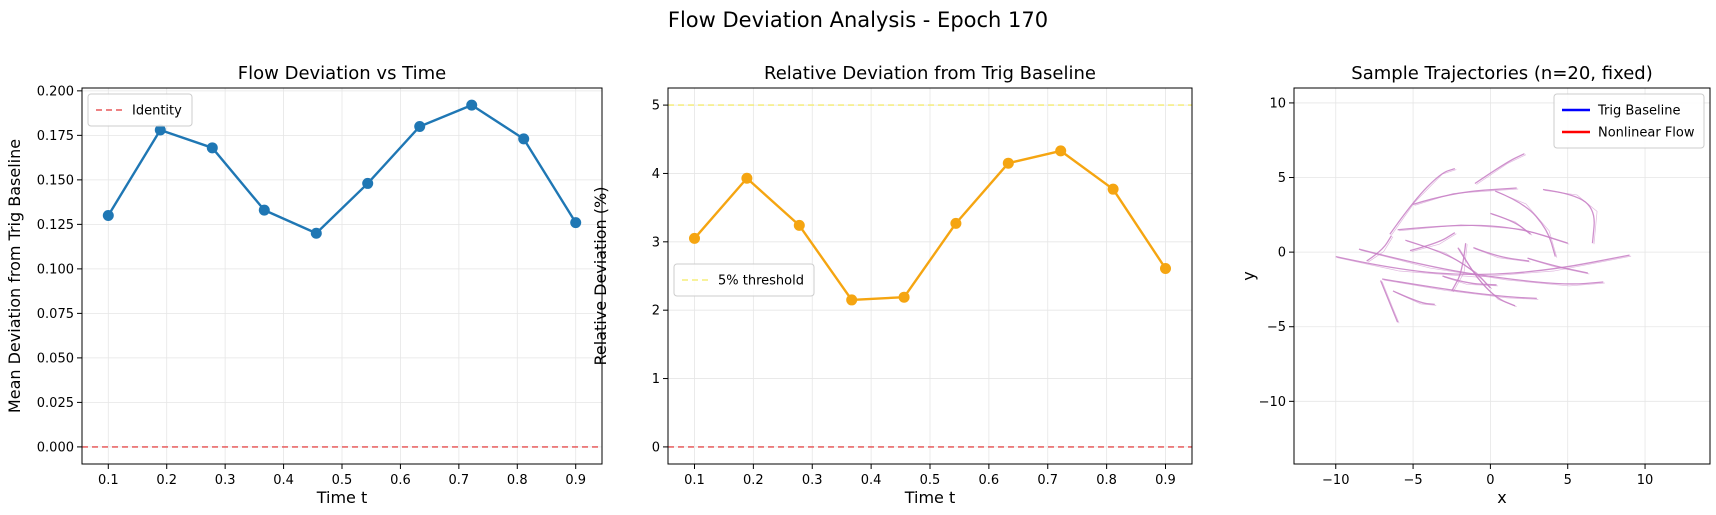 This screenshot has width=1716, height=515. What do you see at coordinates (930, 73) in the screenshot?
I see `plot-title: Relative Deviation from Trig Baseline` at bounding box center [930, 73].